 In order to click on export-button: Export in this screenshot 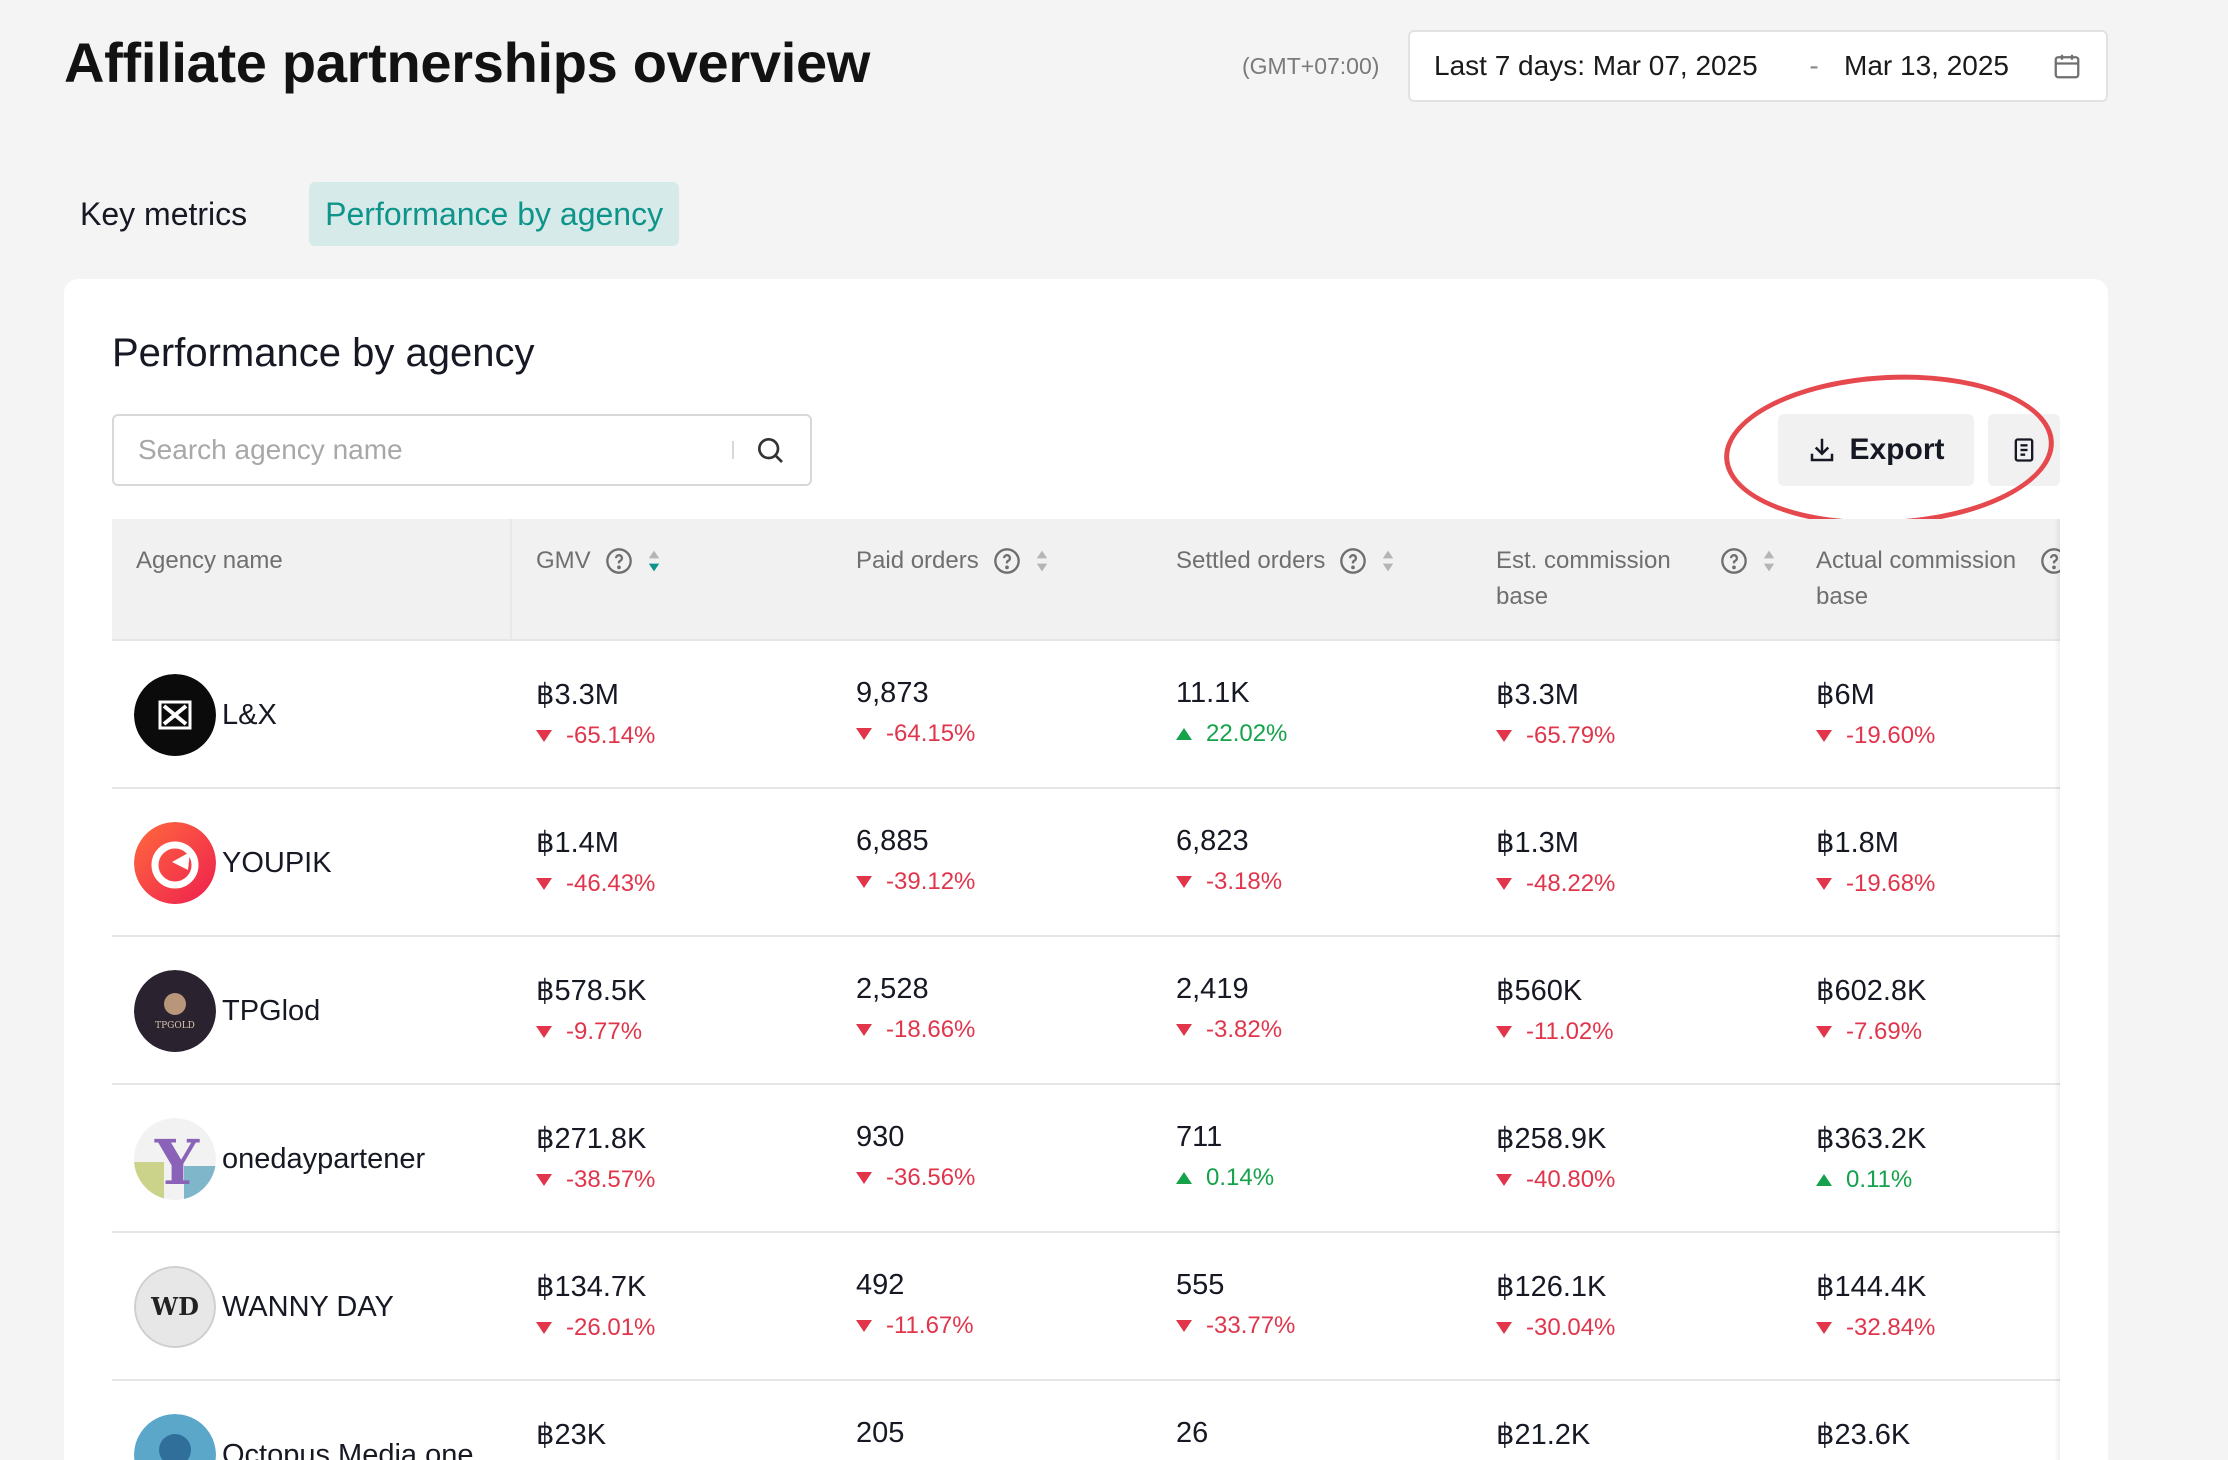, I will do `click(1876, 450)`.